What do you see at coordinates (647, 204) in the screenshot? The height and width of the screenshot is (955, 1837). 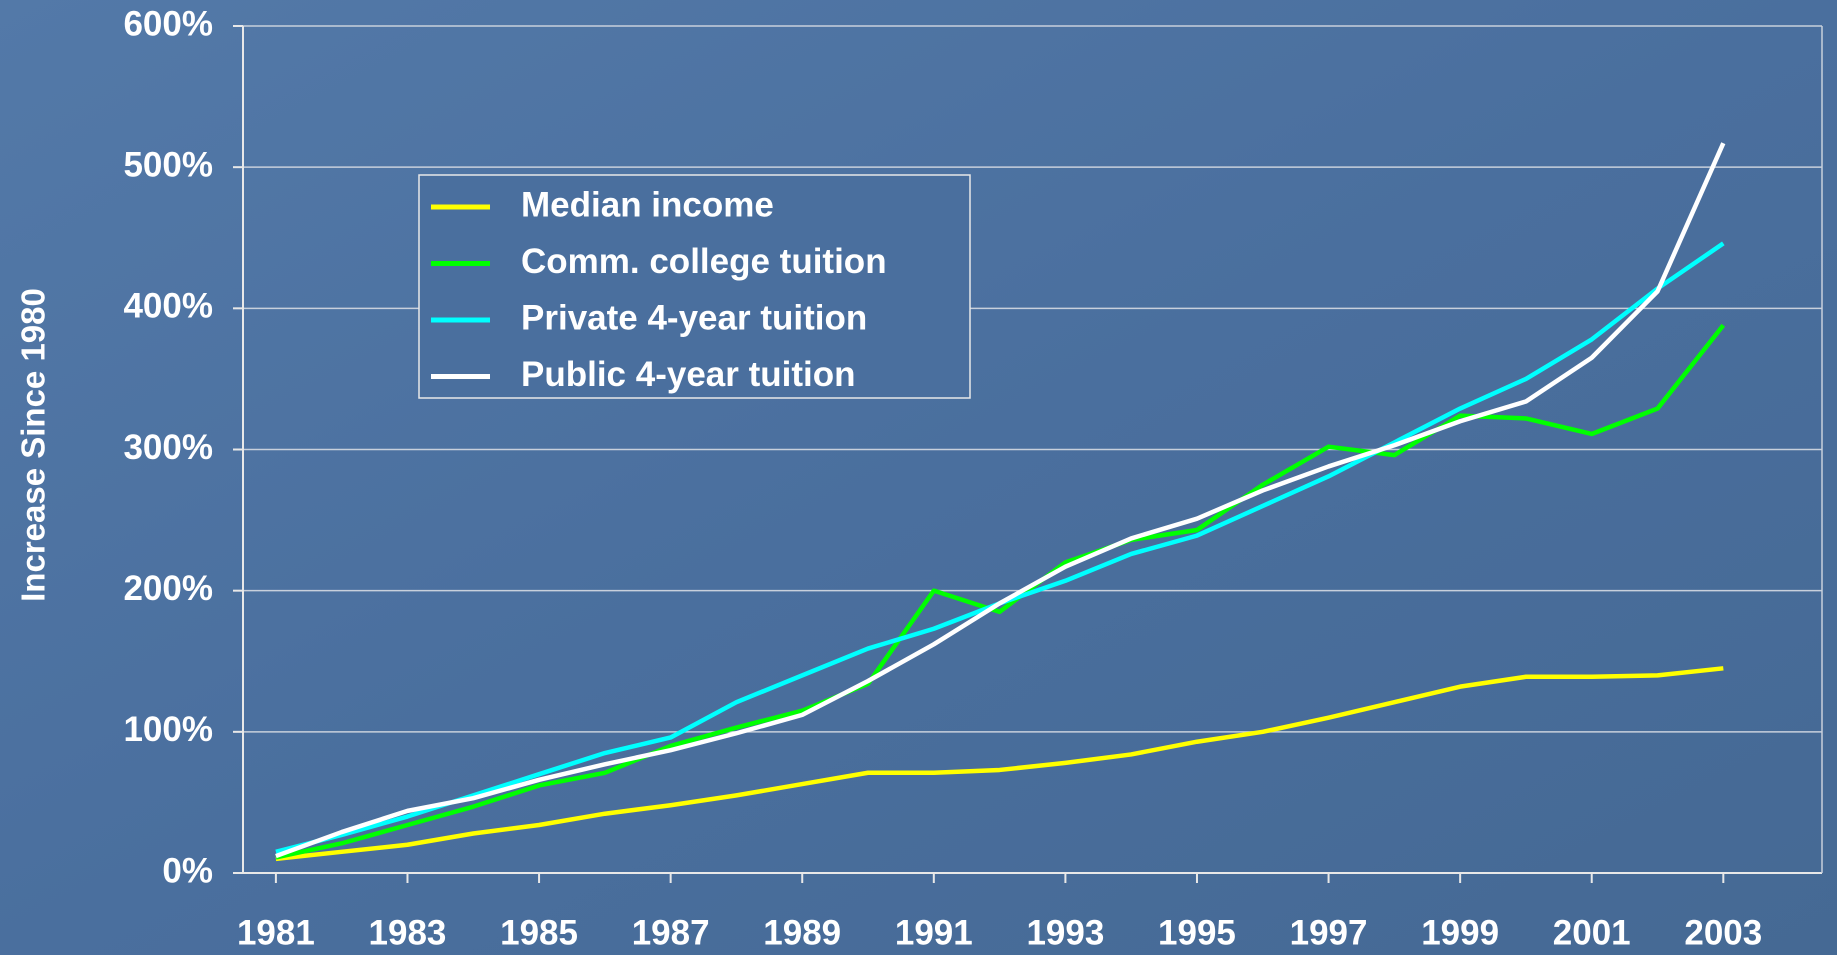 I see `legend-label: Median income` at bounding box center [647, 204].